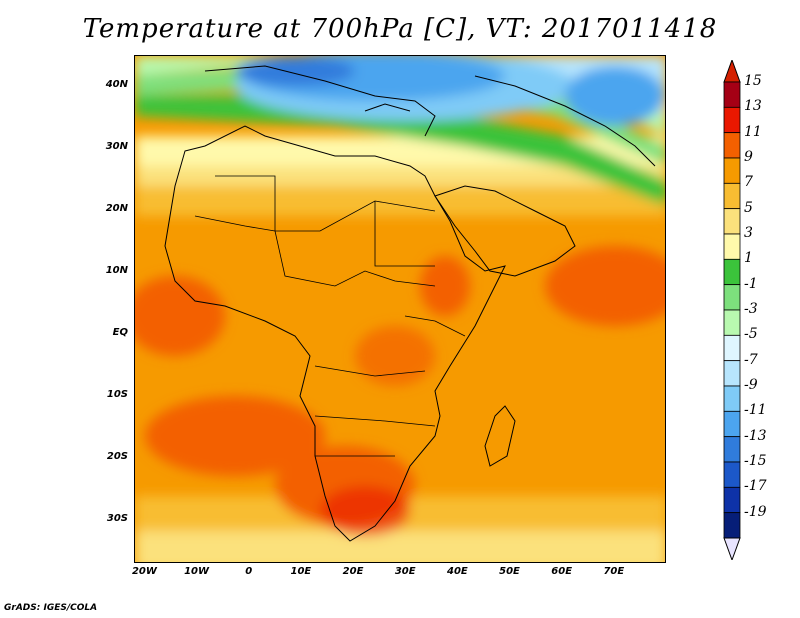 The width and height of the screenshot is (800, 618). Describe the element at coordinates (755, 486) in the screenshot. I see `colorbar-label: -17` at that location.